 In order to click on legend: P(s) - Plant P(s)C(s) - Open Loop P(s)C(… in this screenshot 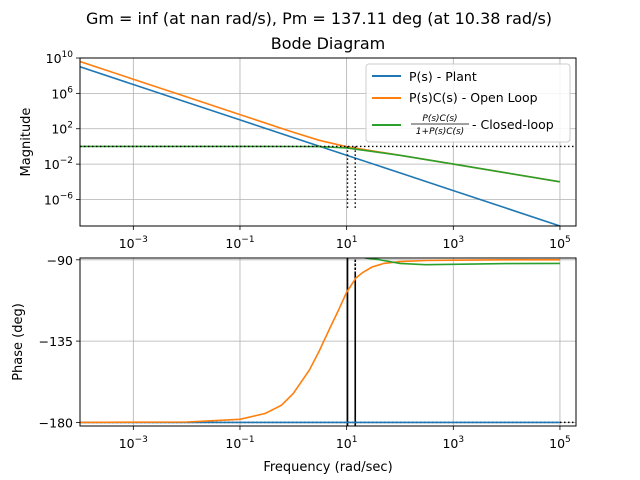, I will do `click(468, 103)`.